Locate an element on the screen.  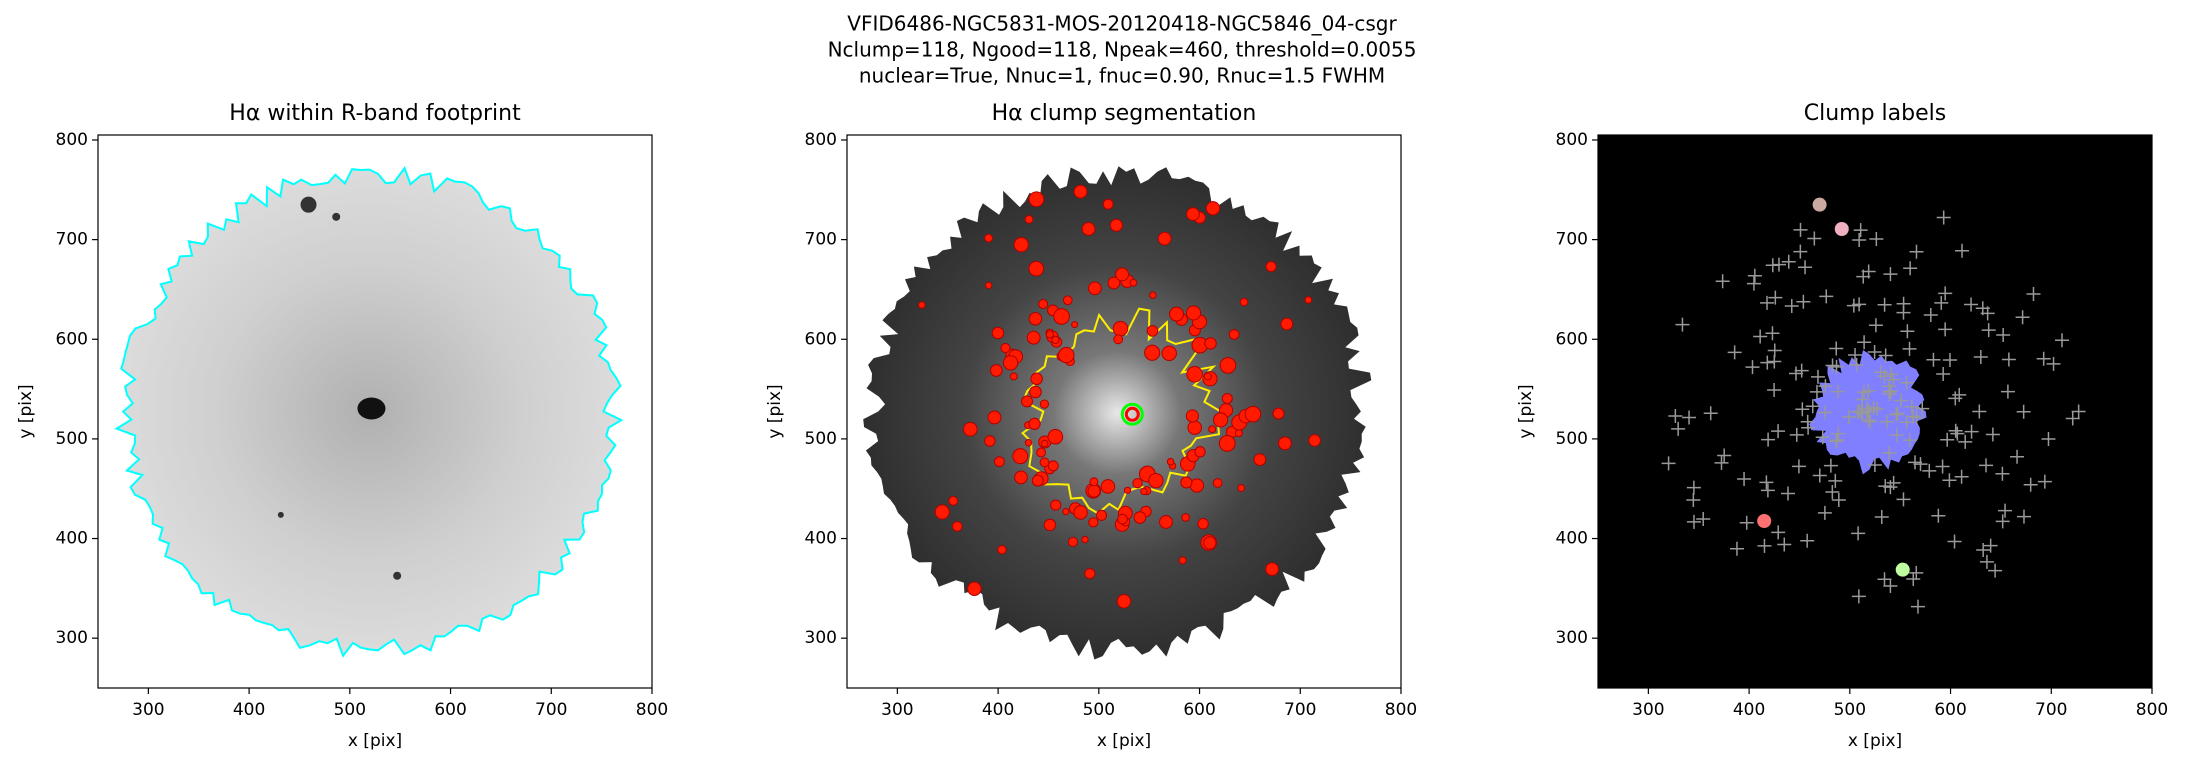
x-tick-label: 300 is located at coordinates (897, 710).